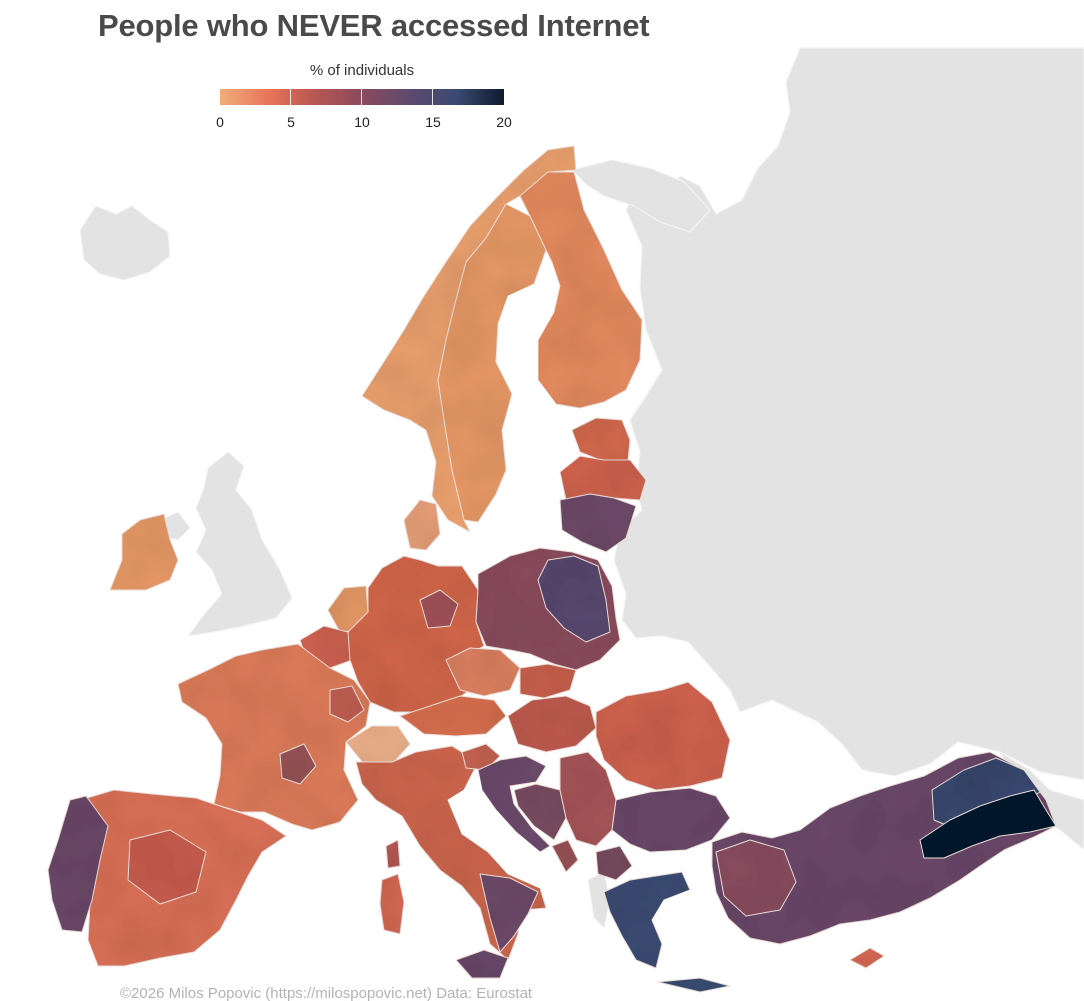 This screenshot has height=1001, width=1084. I want to click on region-czechia, so click(483, 672).